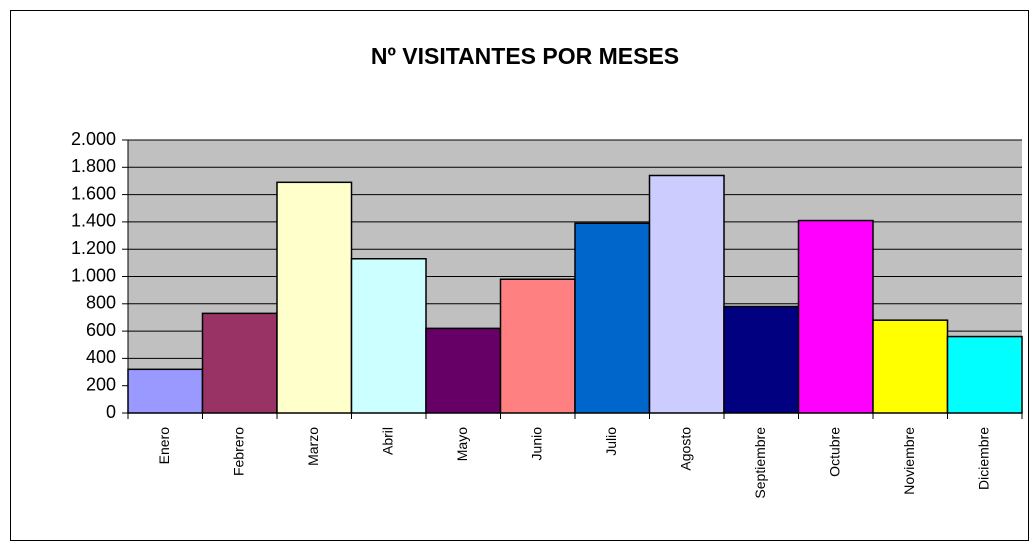 This screenshot has height=544, width=1035. Describe the element at coordinates (983, 458) in the screenshot. I see `x-tick-label: Diciembre` at that location.